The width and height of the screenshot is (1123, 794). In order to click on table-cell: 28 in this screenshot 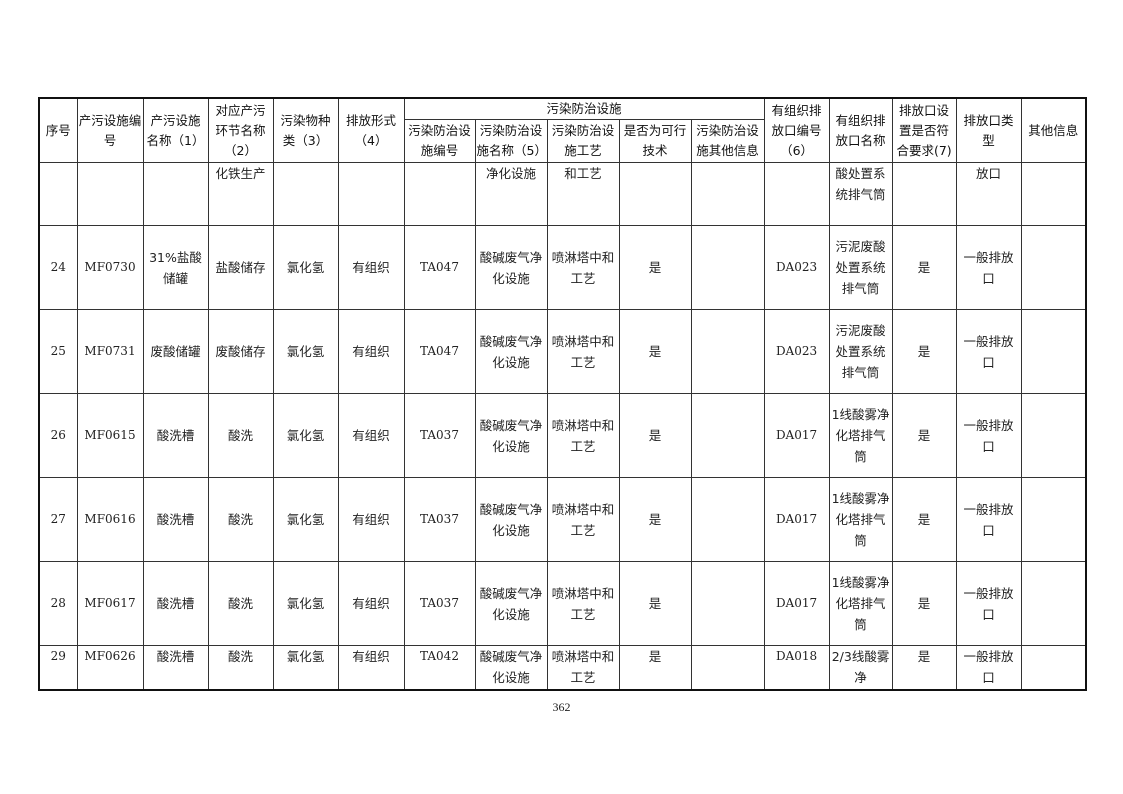, I will do `click(58, 603)`.